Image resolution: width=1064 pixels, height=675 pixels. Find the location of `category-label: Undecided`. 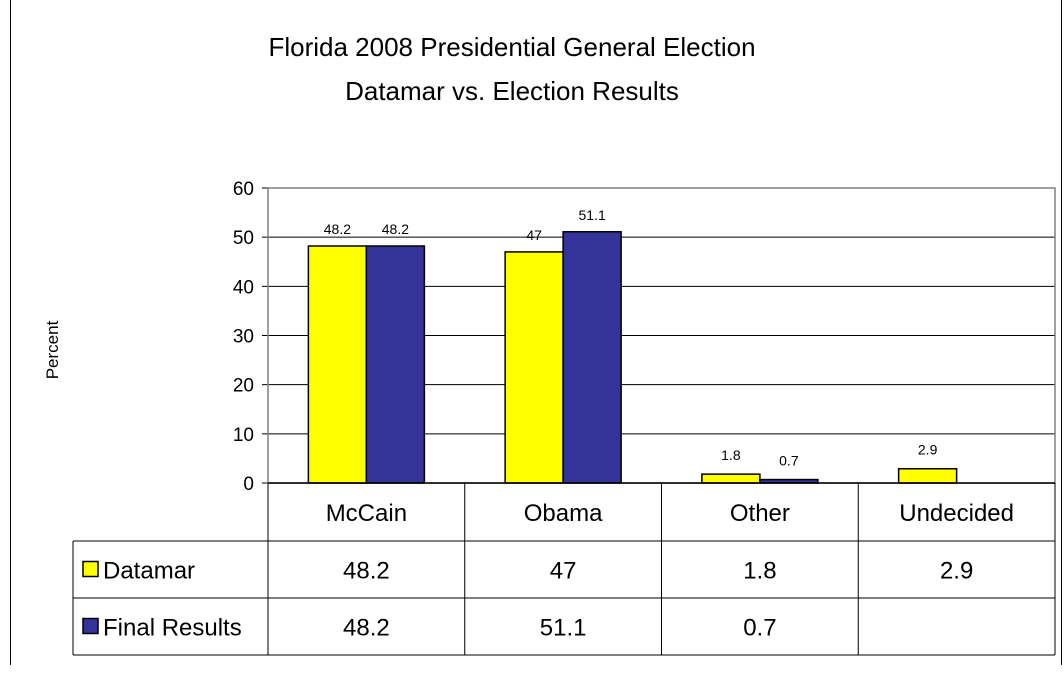

category-label: Undecided is located at coordinates (956, 513).